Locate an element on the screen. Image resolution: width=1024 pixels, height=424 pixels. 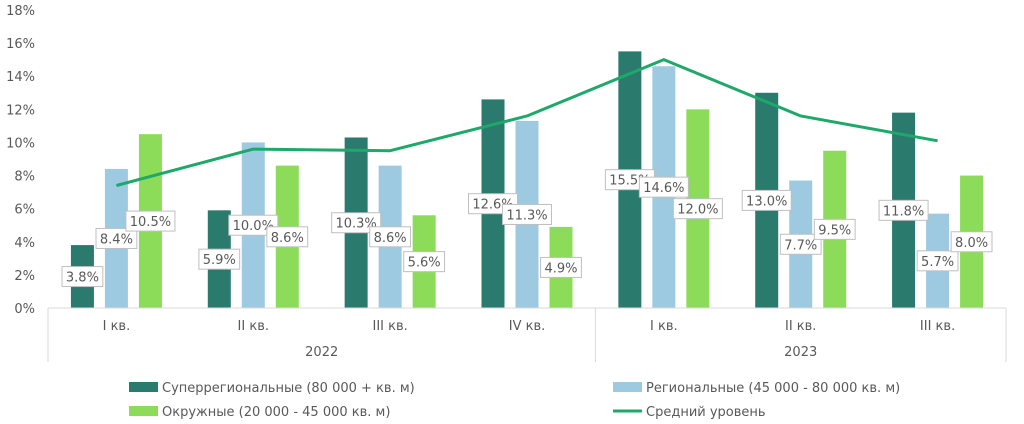
data-label: 8.0% is located at coordinates (971, 243).